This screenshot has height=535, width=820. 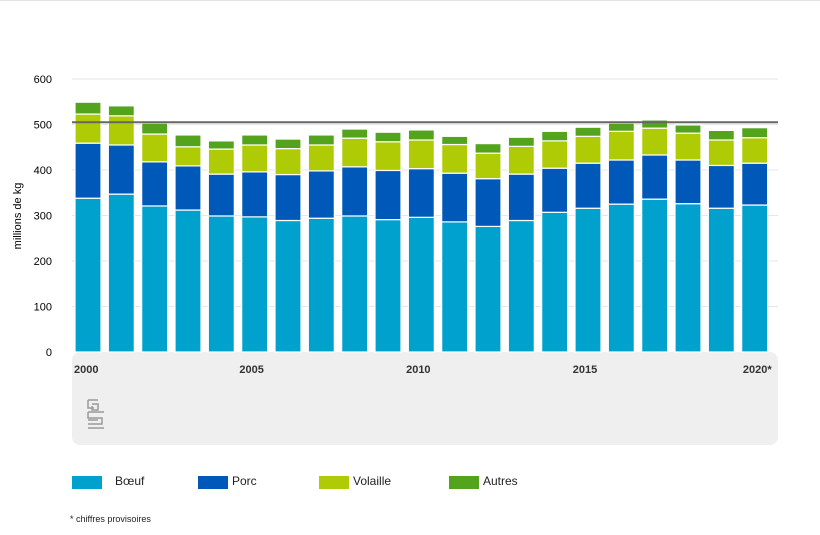 What do you see at coordinates (355, 152) in the screenshot?
I see `bar-volaille-2008` at bounding box center [355, 152].